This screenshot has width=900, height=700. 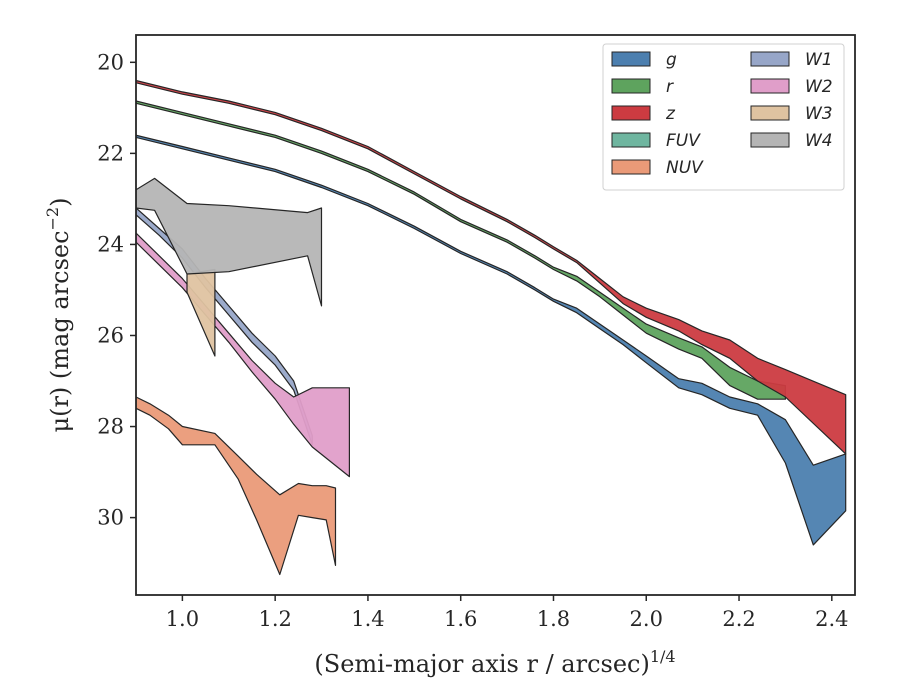 I want to click on y-axis-label: μ(r) (mag arcsec−2), so click(x=58, y=315).